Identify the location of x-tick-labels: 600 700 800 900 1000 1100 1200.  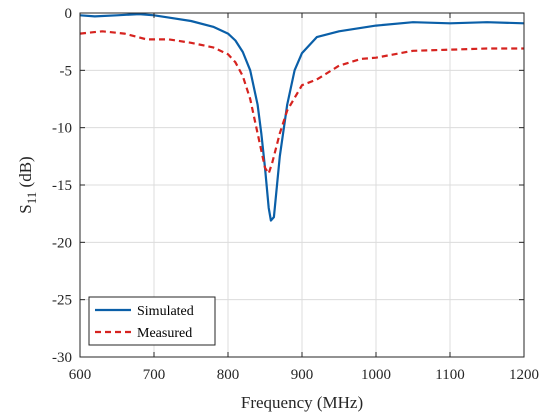
(304, 375).